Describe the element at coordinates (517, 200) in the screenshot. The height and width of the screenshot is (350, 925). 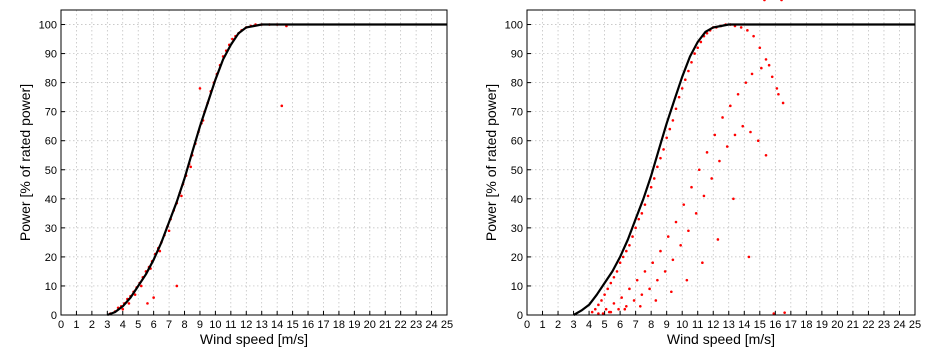
I see `right-y-tick-label-4: 40` at that location.